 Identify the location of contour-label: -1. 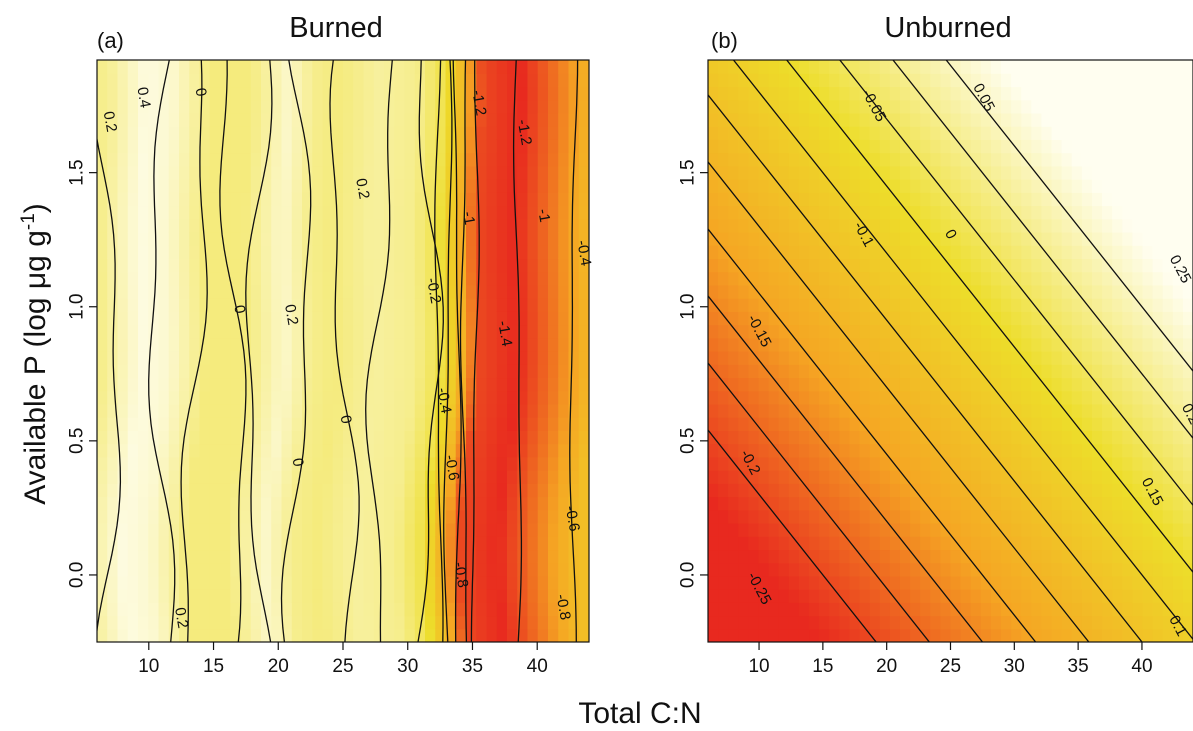
(468, 218).